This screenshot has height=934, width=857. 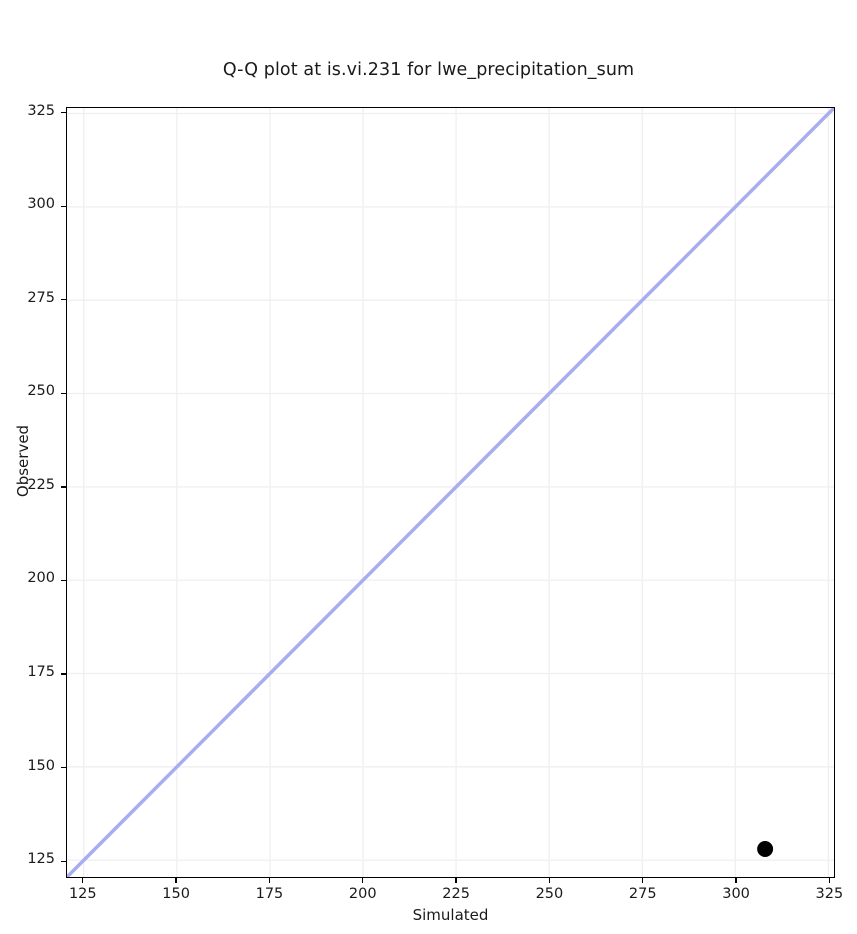 I want to click on x-tick-label: 200, so click(x=362, y=894).